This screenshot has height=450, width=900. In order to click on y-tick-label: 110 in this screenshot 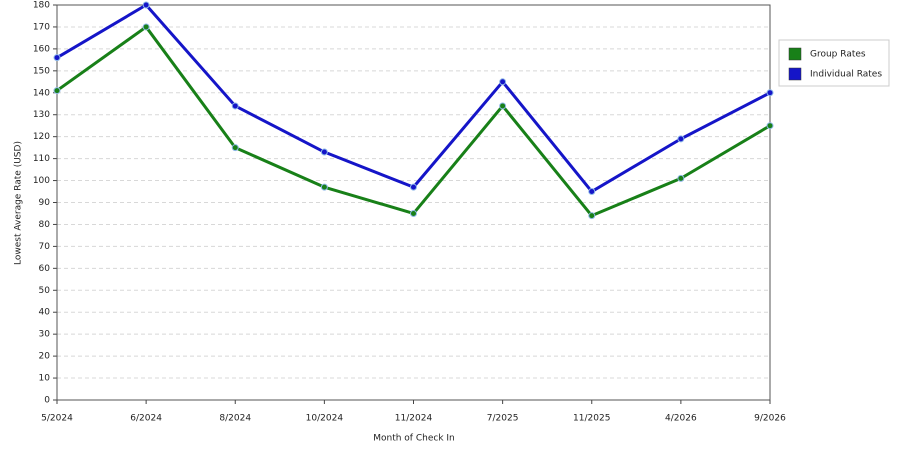, I will do `click(41, 159)`.